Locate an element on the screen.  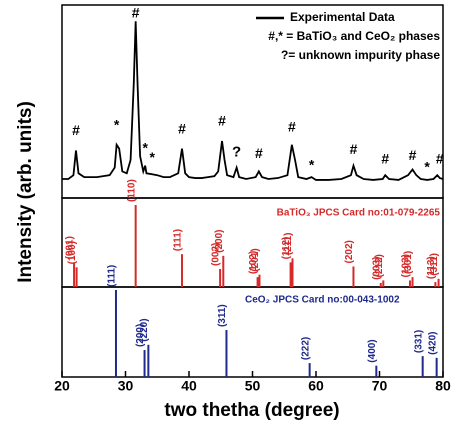
hkl-label: (102) is located at coordinates (253, 262).